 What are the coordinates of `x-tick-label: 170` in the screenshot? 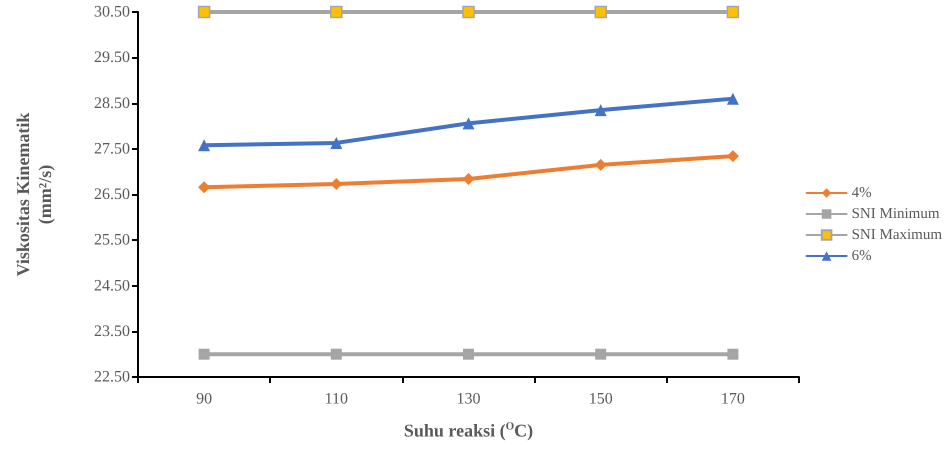 It's located at (732, 399).